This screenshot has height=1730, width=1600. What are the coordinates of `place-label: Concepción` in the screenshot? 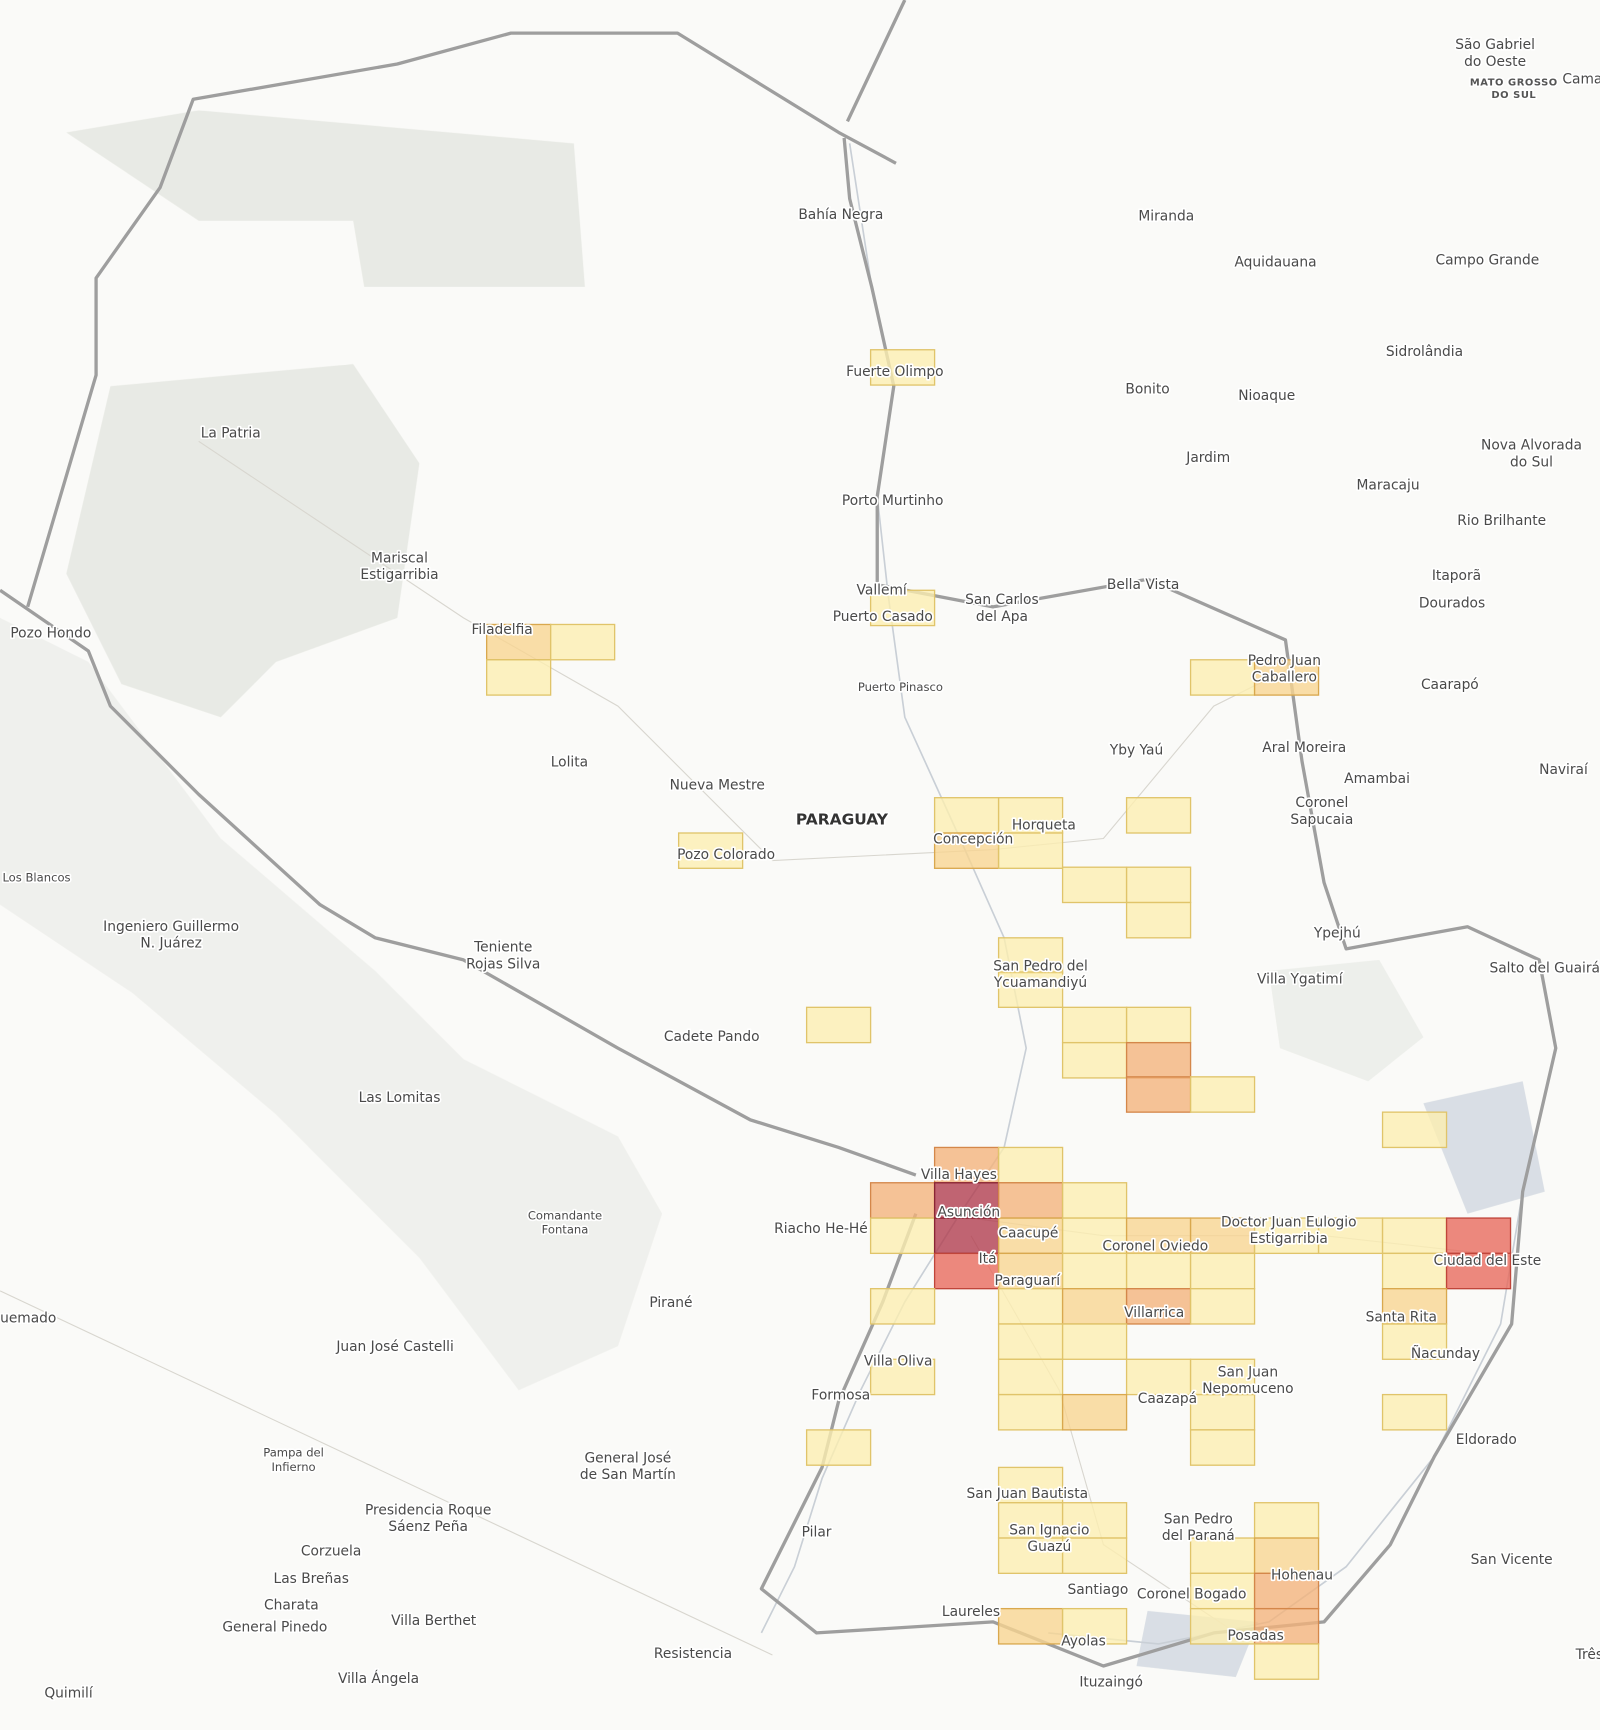 It's located at (973, 840).